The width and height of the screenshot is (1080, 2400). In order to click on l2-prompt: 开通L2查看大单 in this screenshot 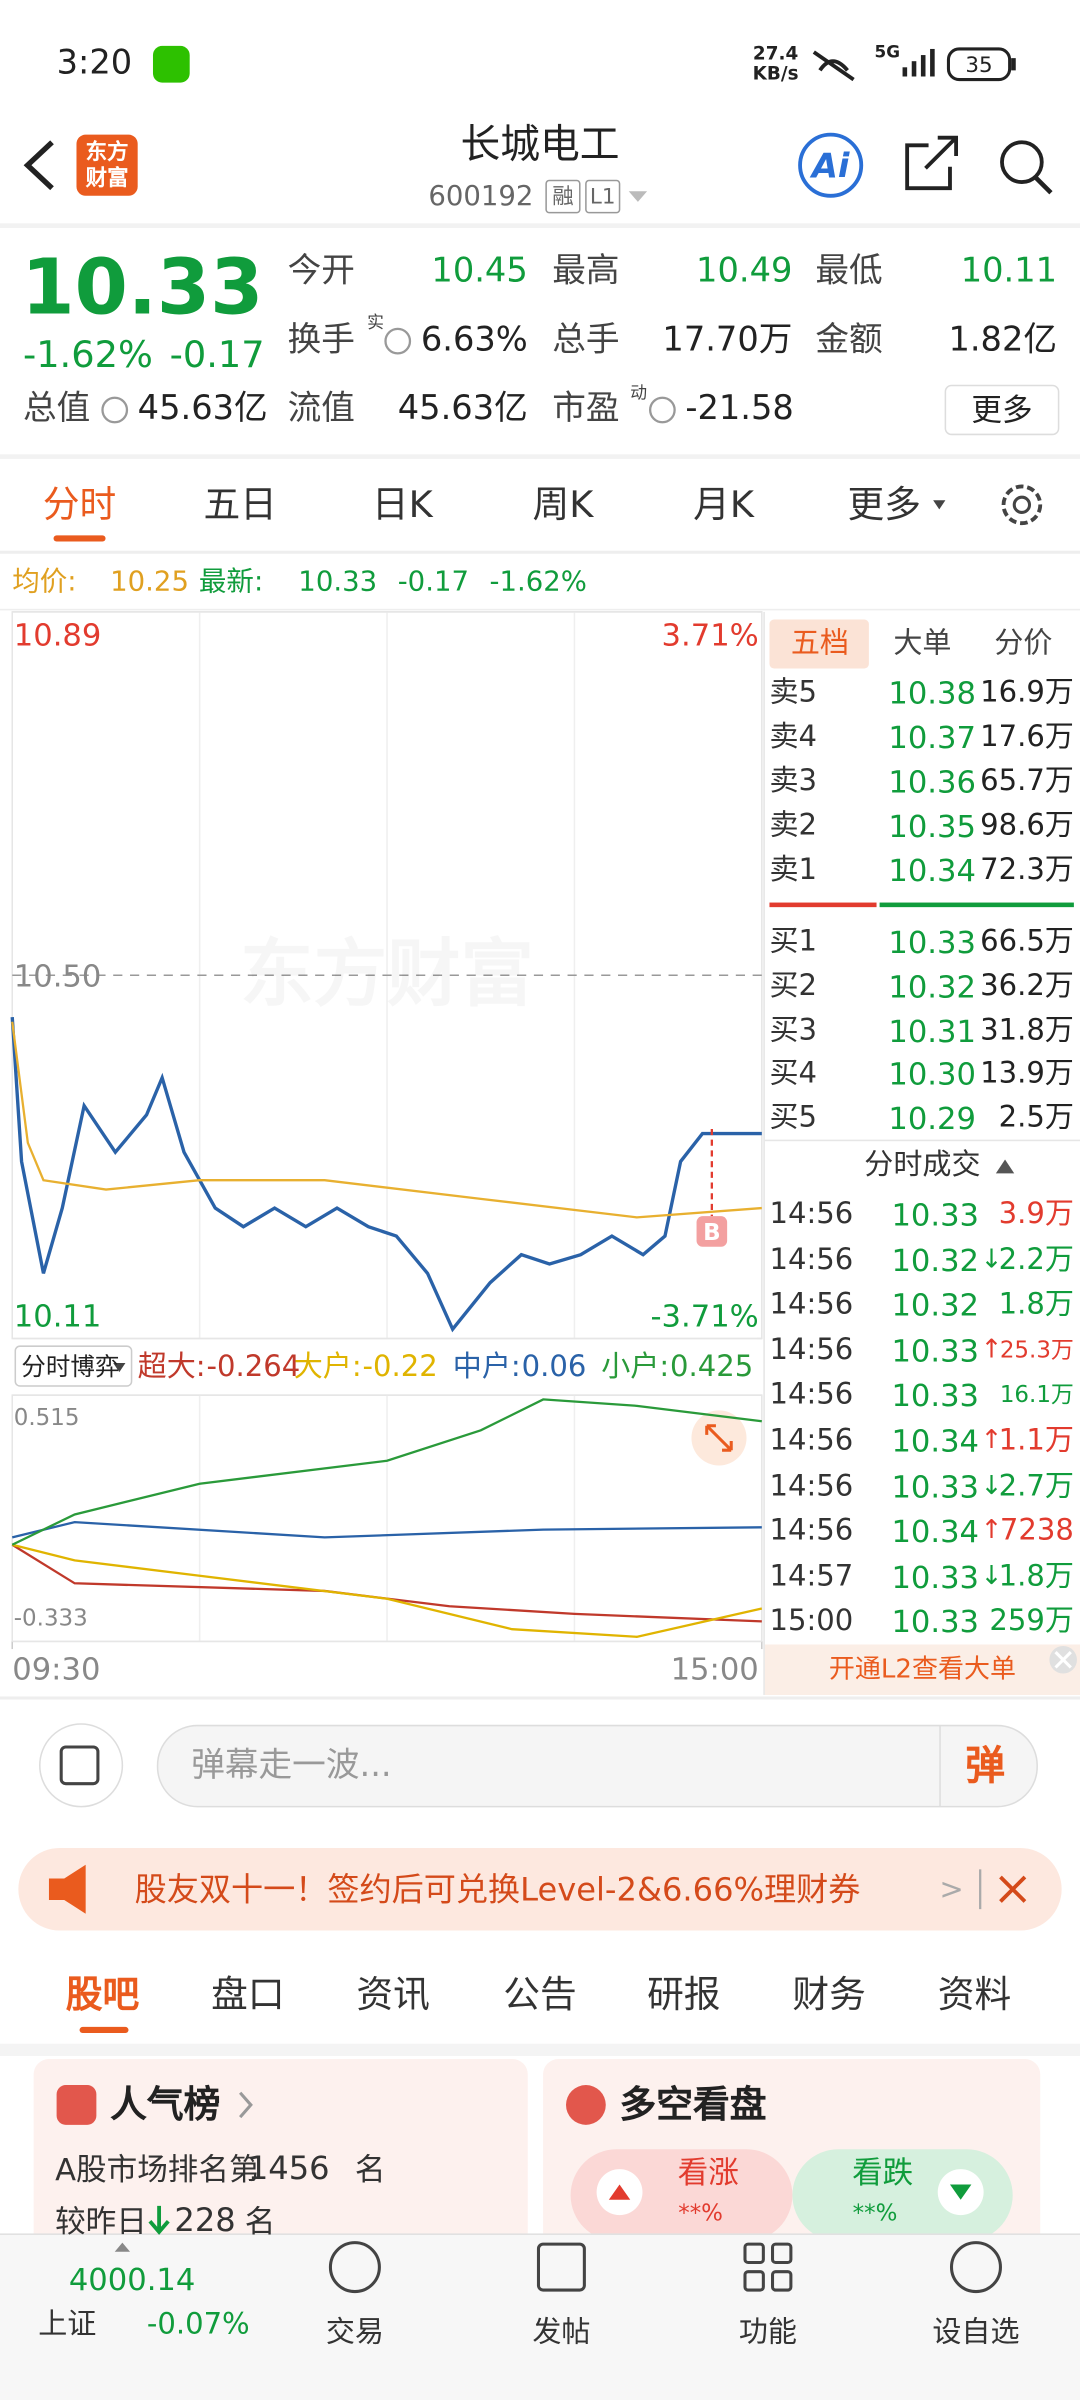, I will do `click(922, 1670)`.